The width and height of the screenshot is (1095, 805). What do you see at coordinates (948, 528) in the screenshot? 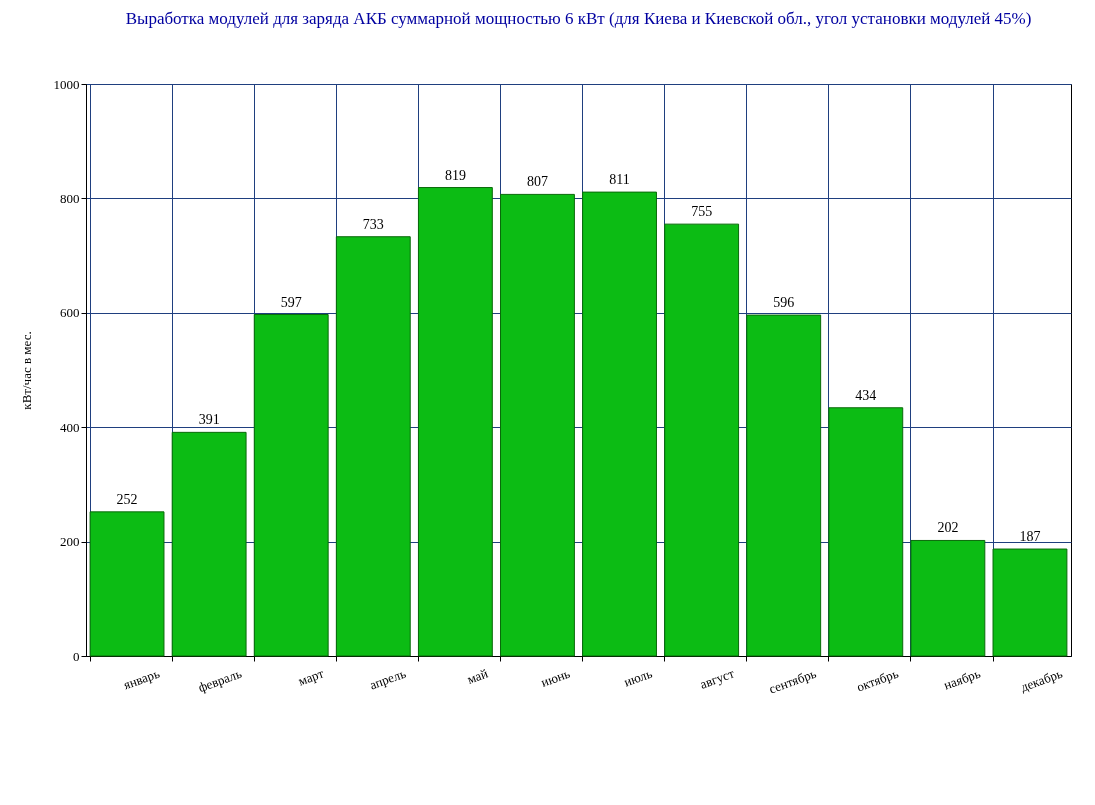
I see `data-label: 202` at bounding box center [948, 528].